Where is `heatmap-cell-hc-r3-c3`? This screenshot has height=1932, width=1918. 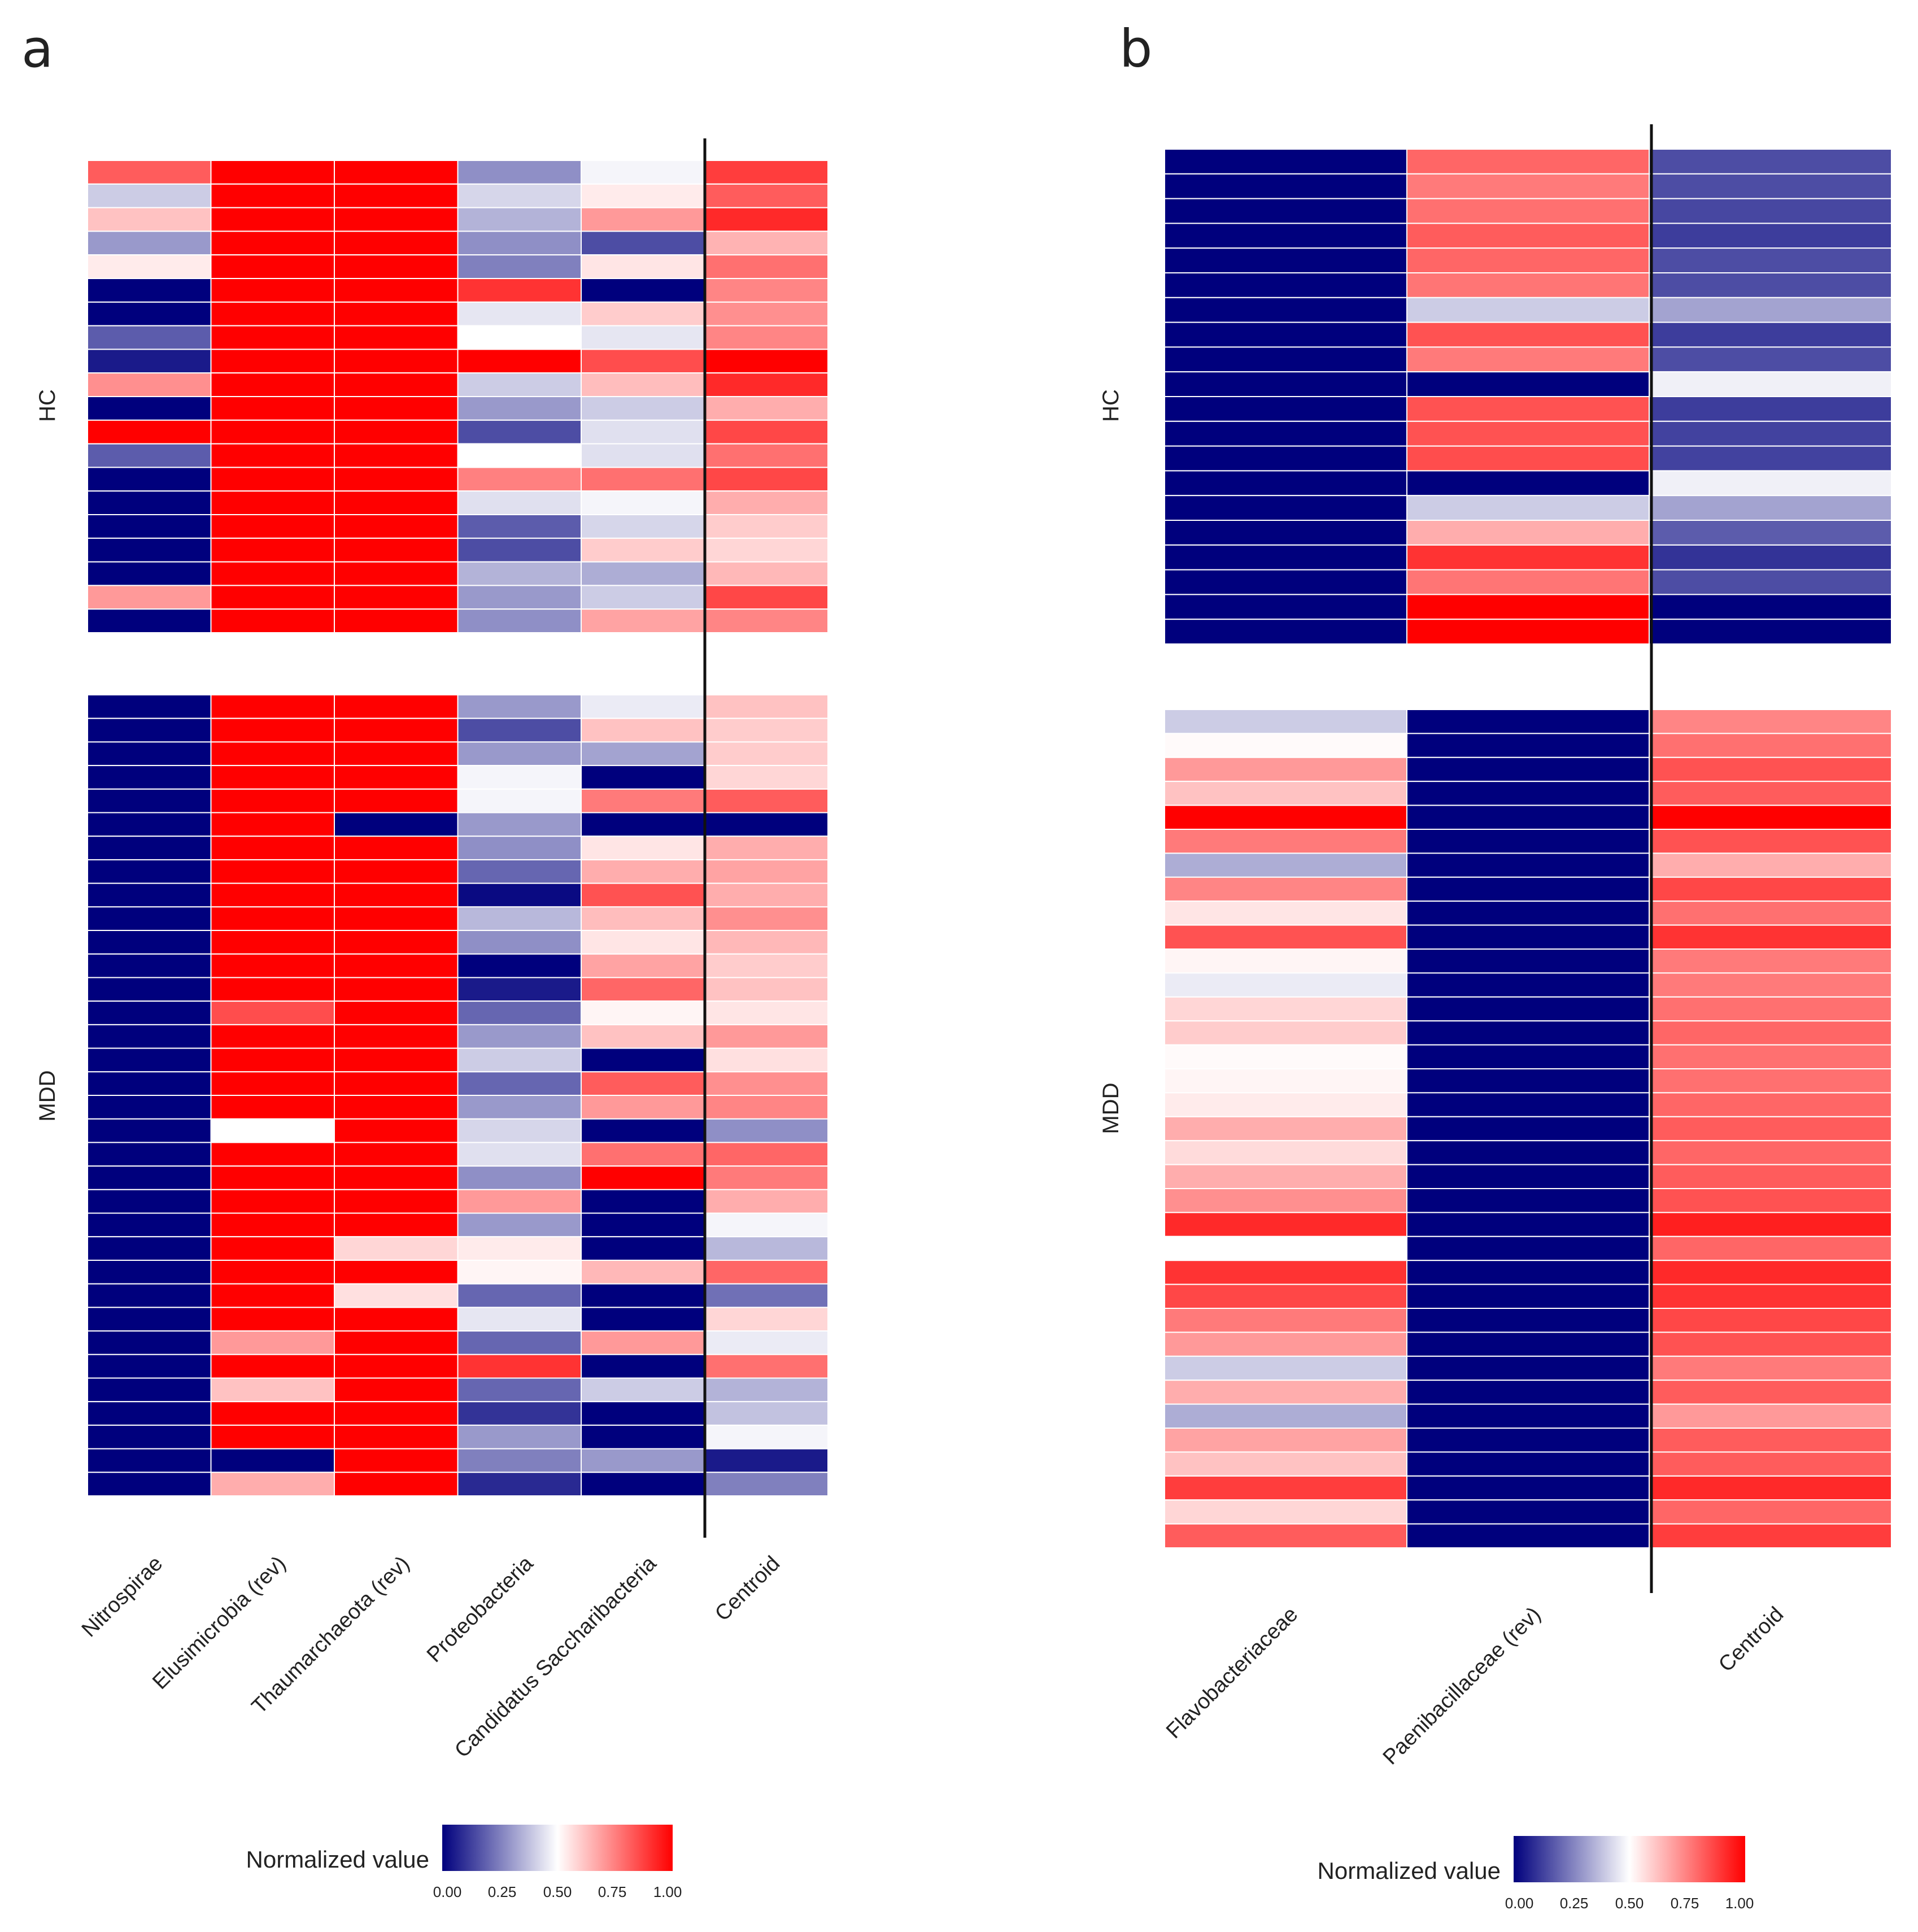 heatmap-cell-hc-r3-c3 is located at coordinates (519, 243).